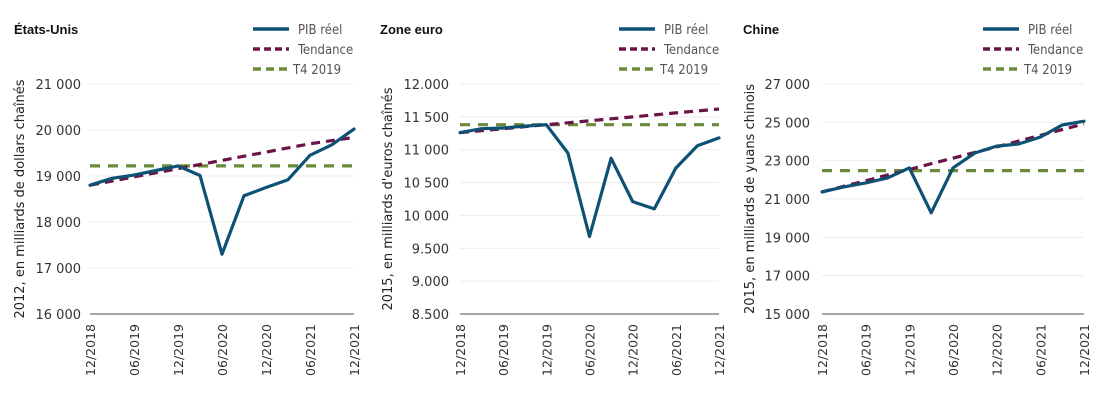 The width and height of the screenshot is (1101, 401). Describe the element at coordinates (430, 249) in the screenshot. I see `y-tick-label: 9.500` at that location.